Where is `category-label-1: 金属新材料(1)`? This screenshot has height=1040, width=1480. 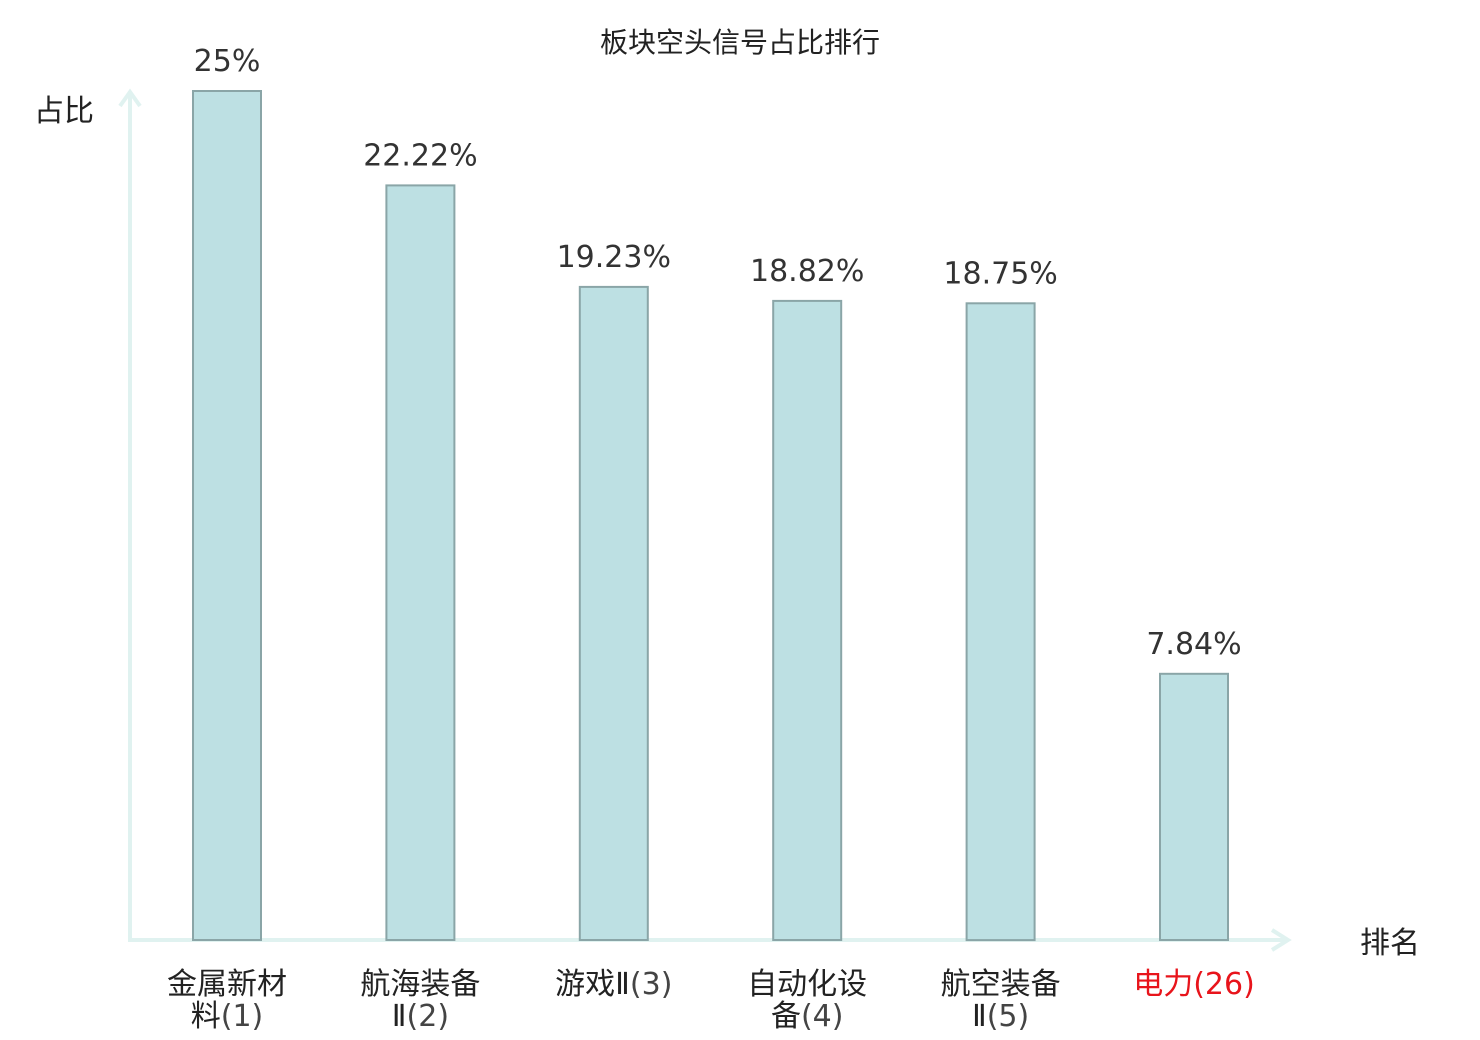 category-label-1: 金属新材料(1) is located at coordinates (227, 1000).